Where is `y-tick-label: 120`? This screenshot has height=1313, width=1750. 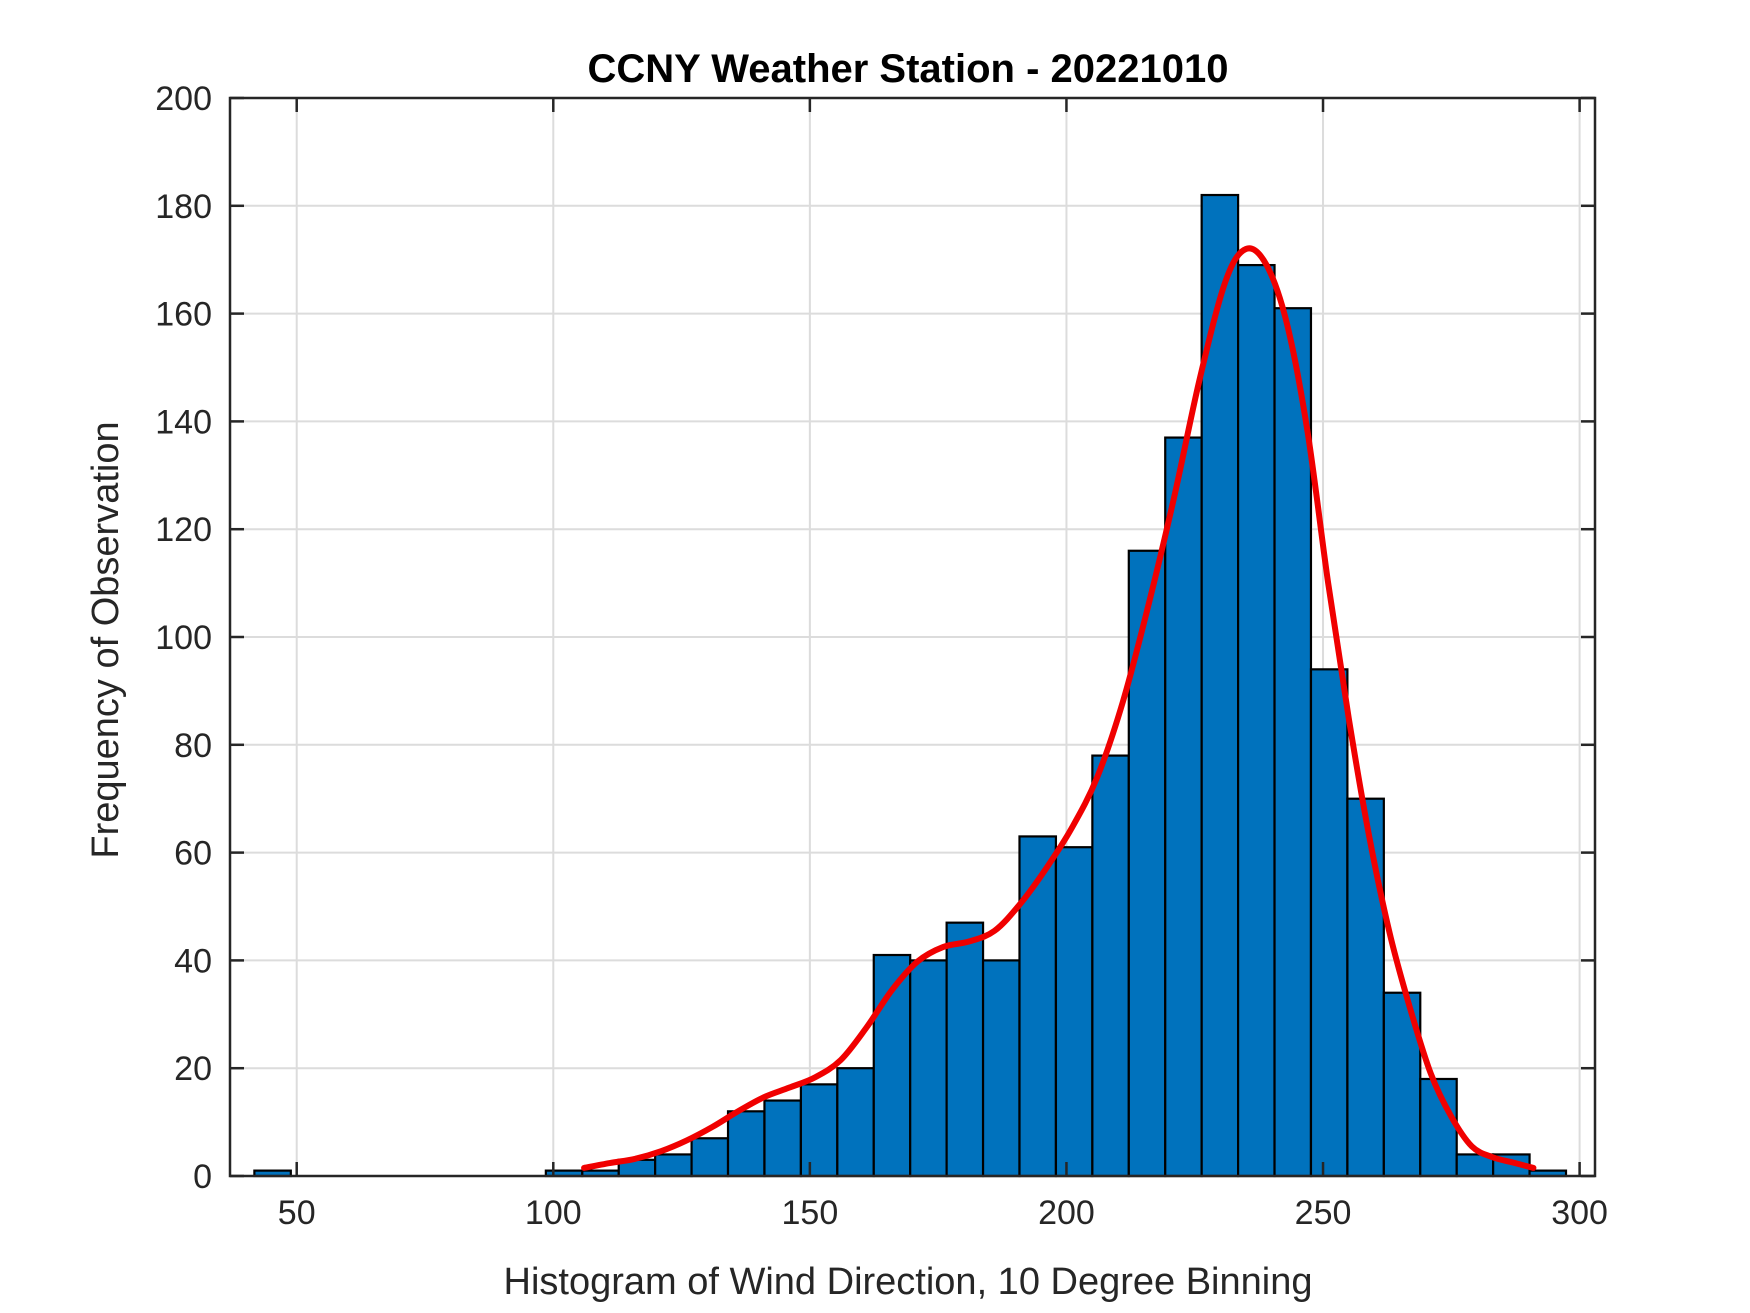
y-tick-label: 120 is located at coordinates (183, 530).